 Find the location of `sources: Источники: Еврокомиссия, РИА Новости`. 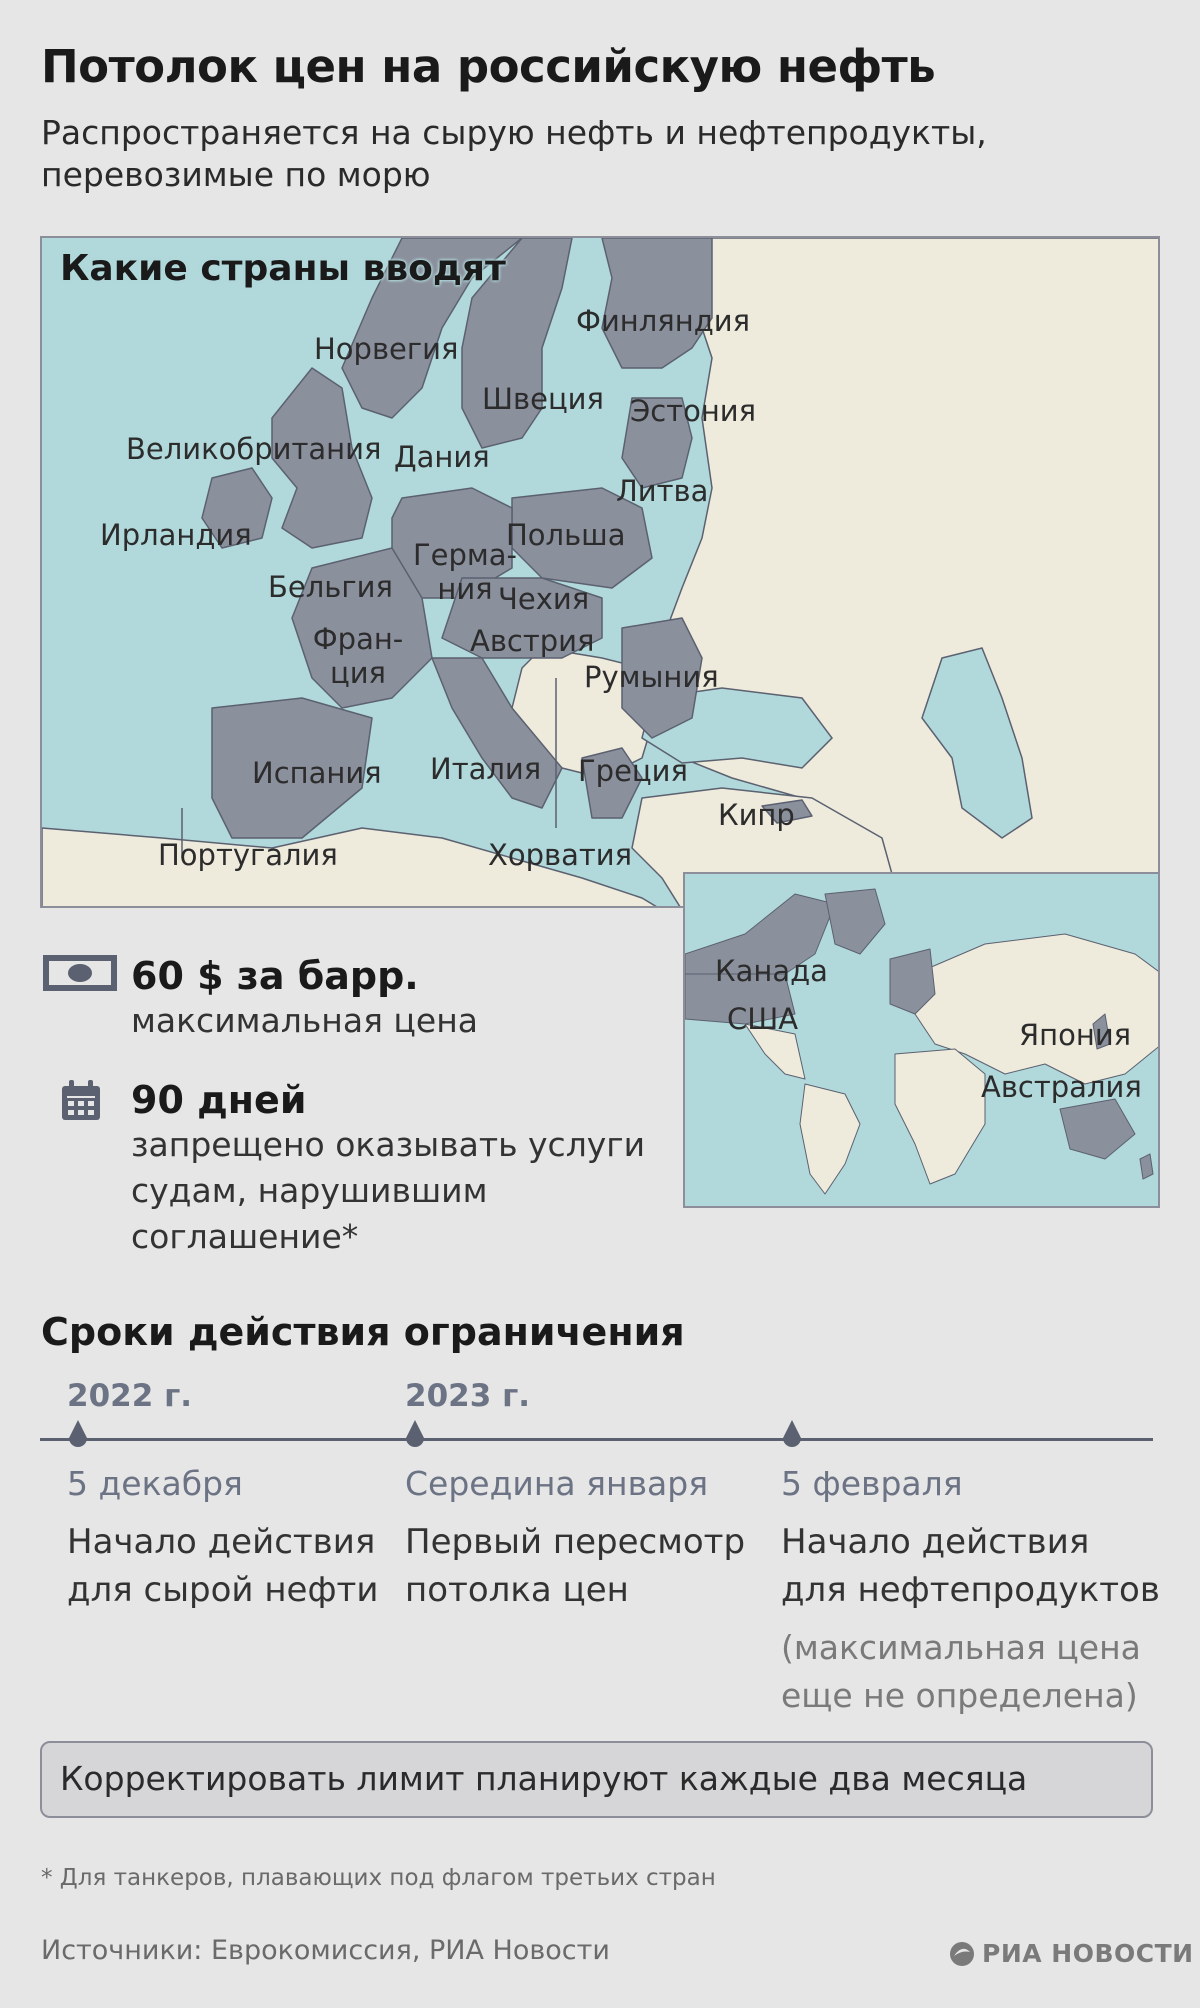

sources: Источники: Еврокомиссия, РИА Новости is located at coordinates (325, 1950).